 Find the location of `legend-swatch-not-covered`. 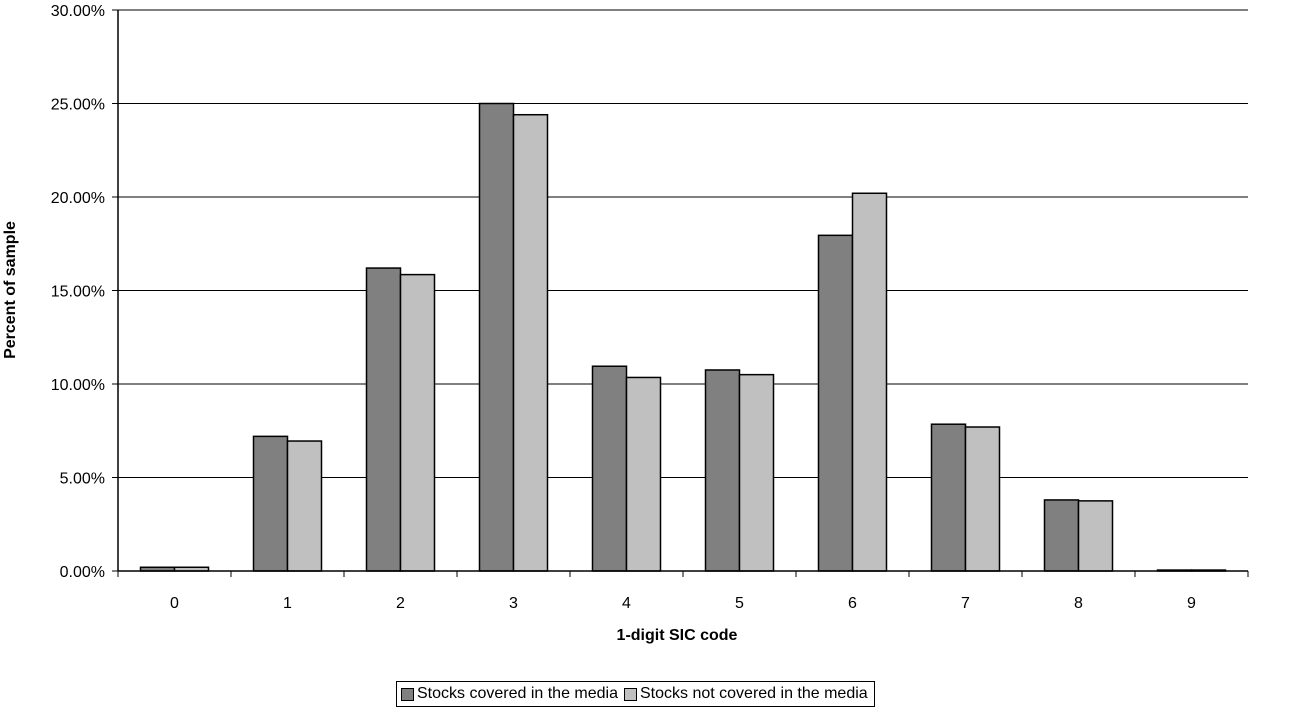

legend-swatch-not-covered is located at coordinates (630, 694).